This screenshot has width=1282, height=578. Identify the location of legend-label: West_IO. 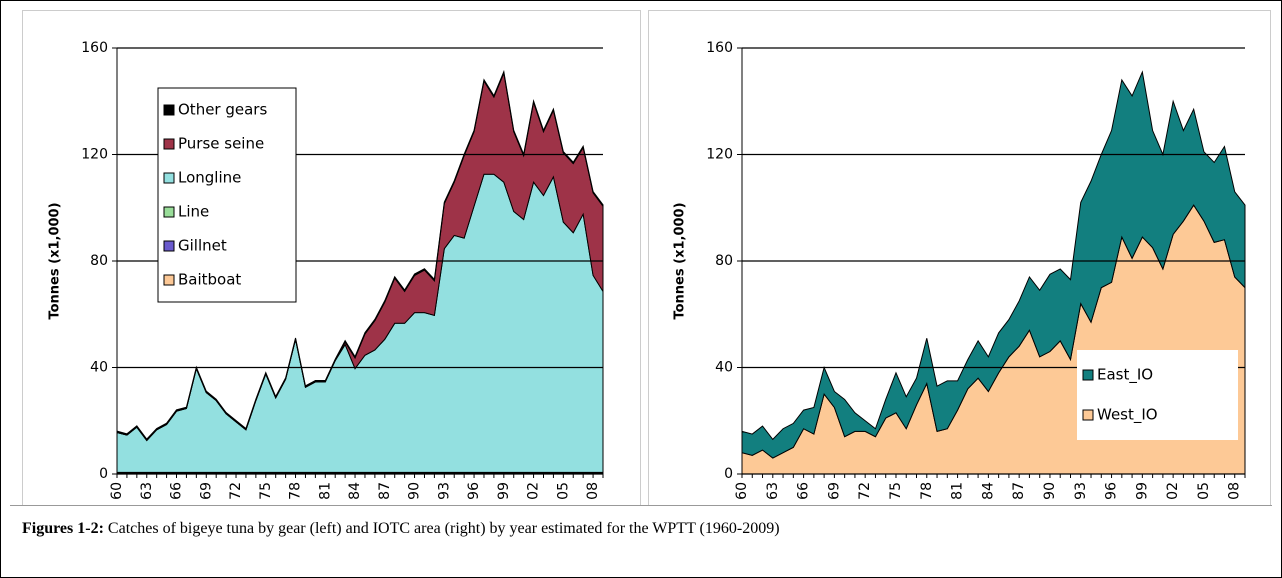
(1127, 415).